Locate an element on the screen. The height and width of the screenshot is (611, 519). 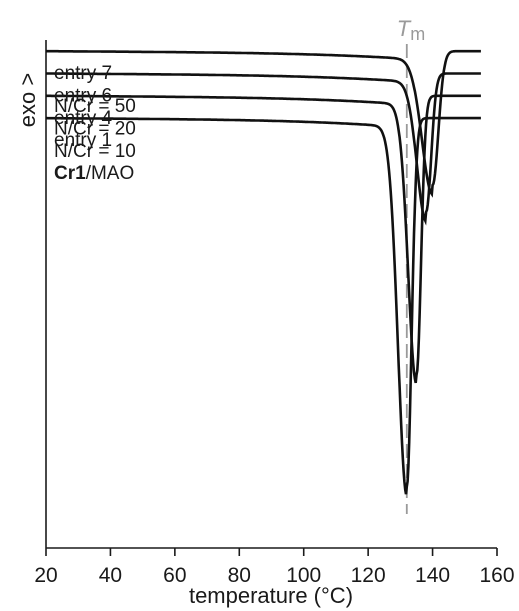
x-tick-label: 160 is located at coordinates (496, 575).